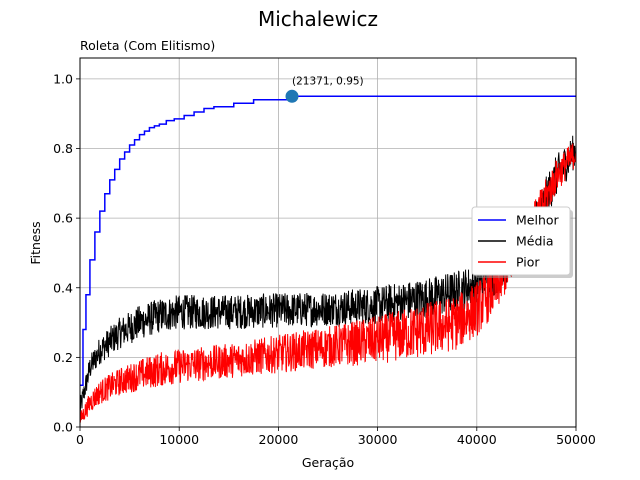  Describe the element at coordinates (35, 242) in the screenshot. I see `y-axis-label: Fitness` at that location.